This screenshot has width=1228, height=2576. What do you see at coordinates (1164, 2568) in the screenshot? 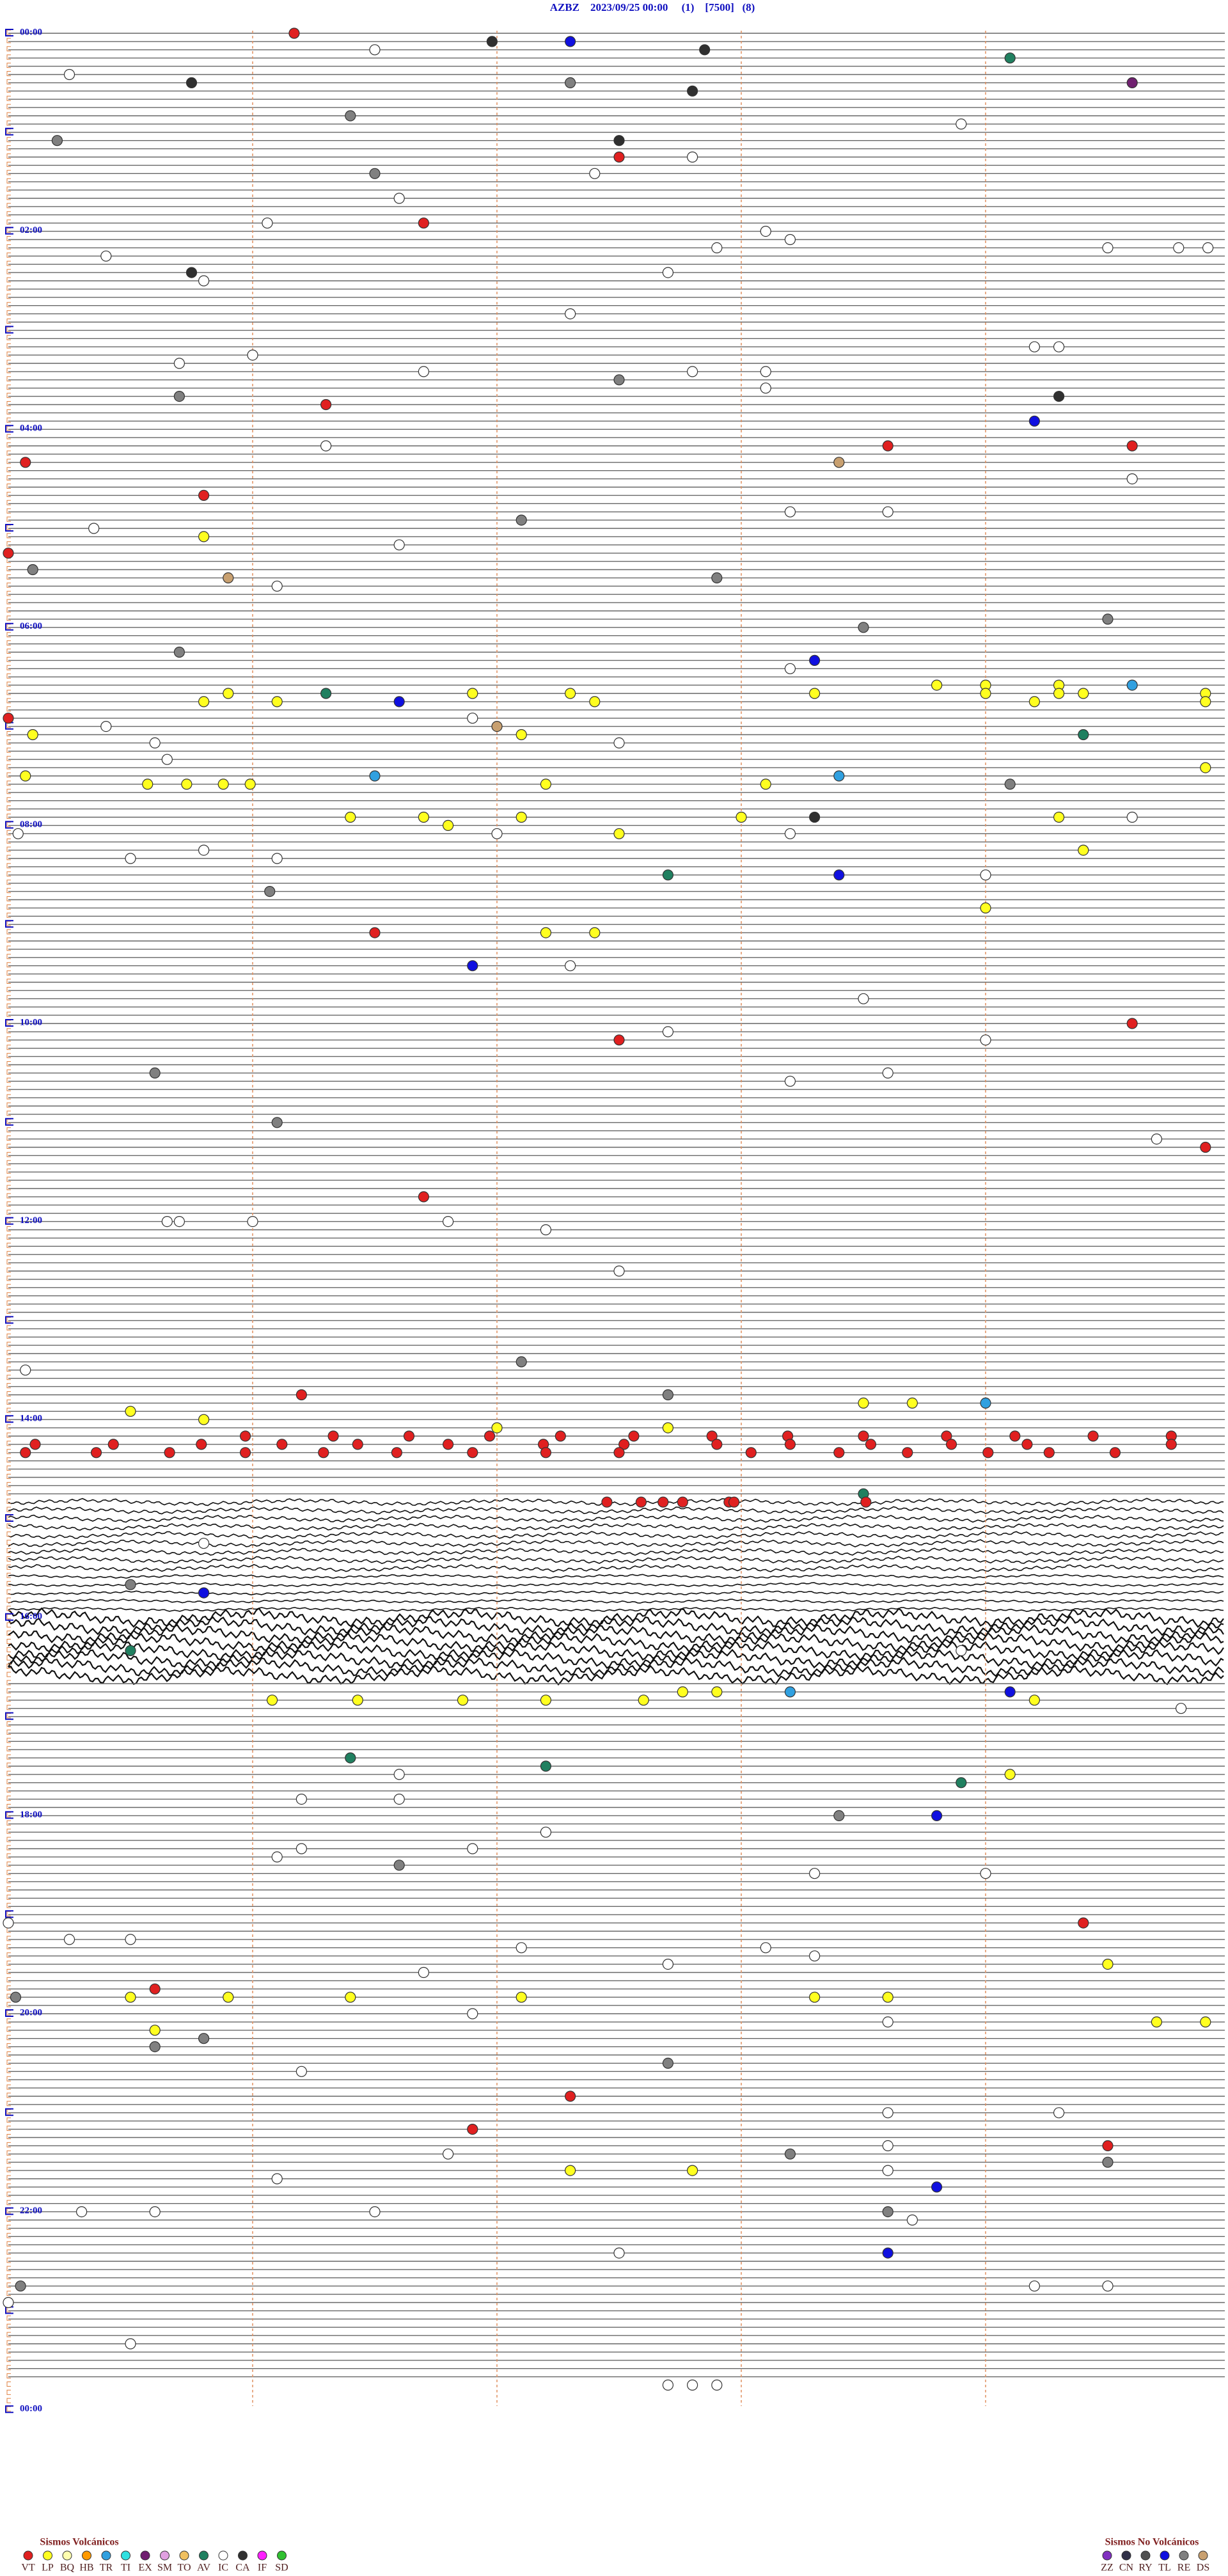
I see `legend-label: TL` at bounding box center [1164, 2568].